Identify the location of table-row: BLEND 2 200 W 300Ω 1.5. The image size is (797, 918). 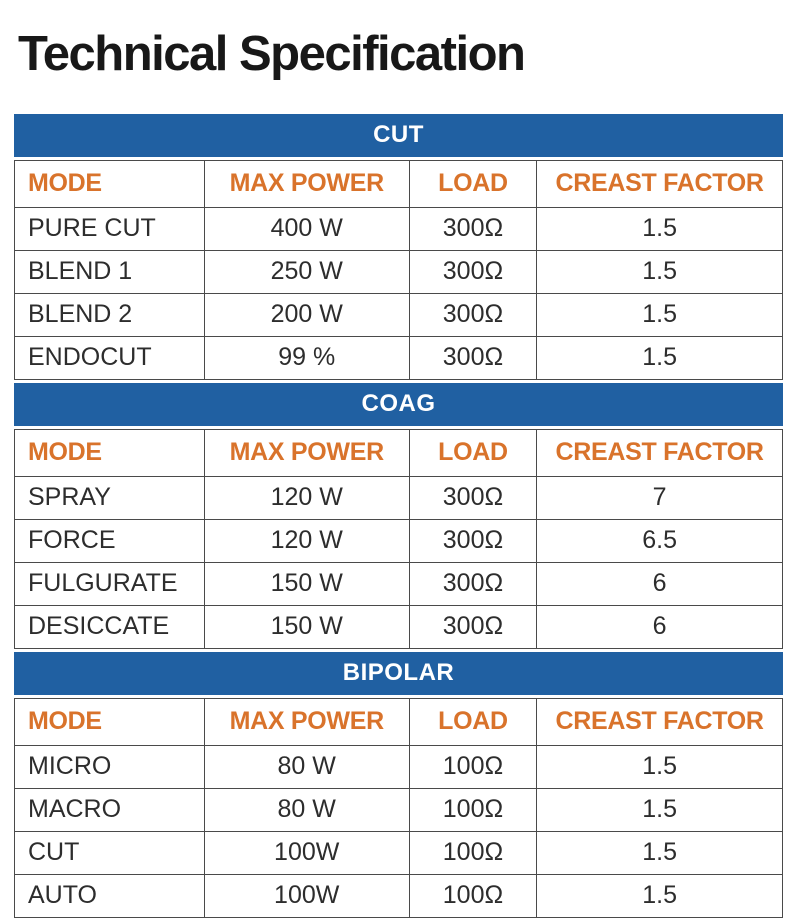
(398, 314).